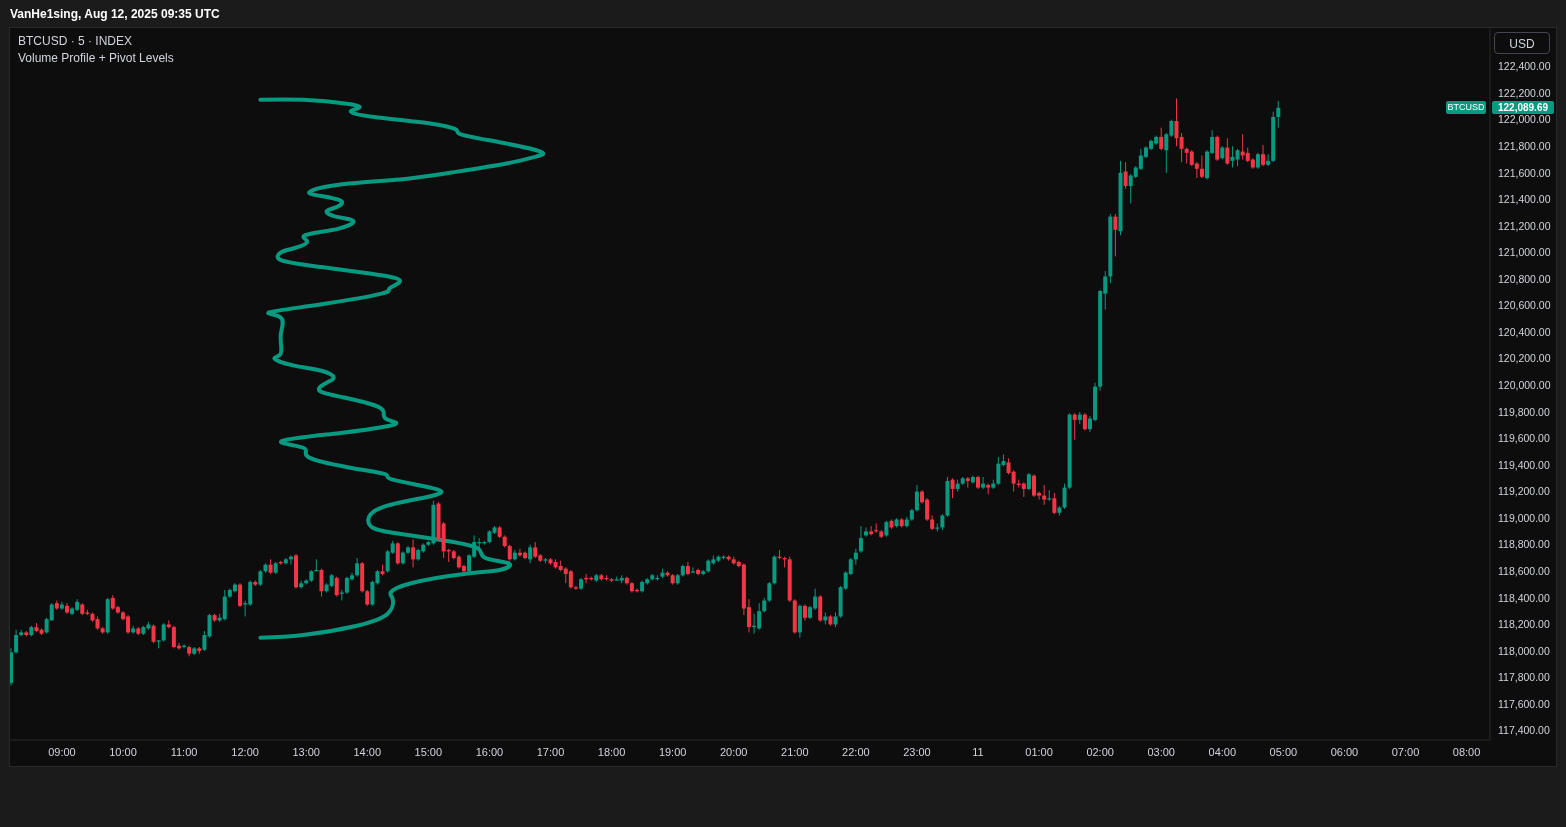 Image resolution: width=1566 pixels, height=827 pixels. I want to click on x-tick-label: 17:00, so click(550, 751).